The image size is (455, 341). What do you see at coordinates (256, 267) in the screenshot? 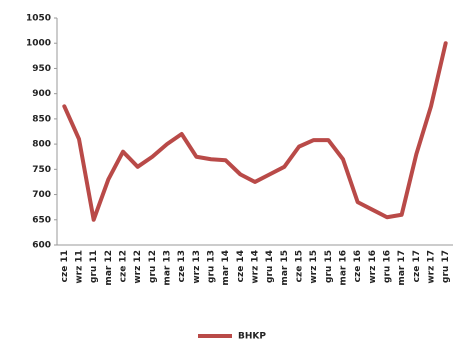
I see `x-tick-label: wrz 14` at bounding box center [256, 267].